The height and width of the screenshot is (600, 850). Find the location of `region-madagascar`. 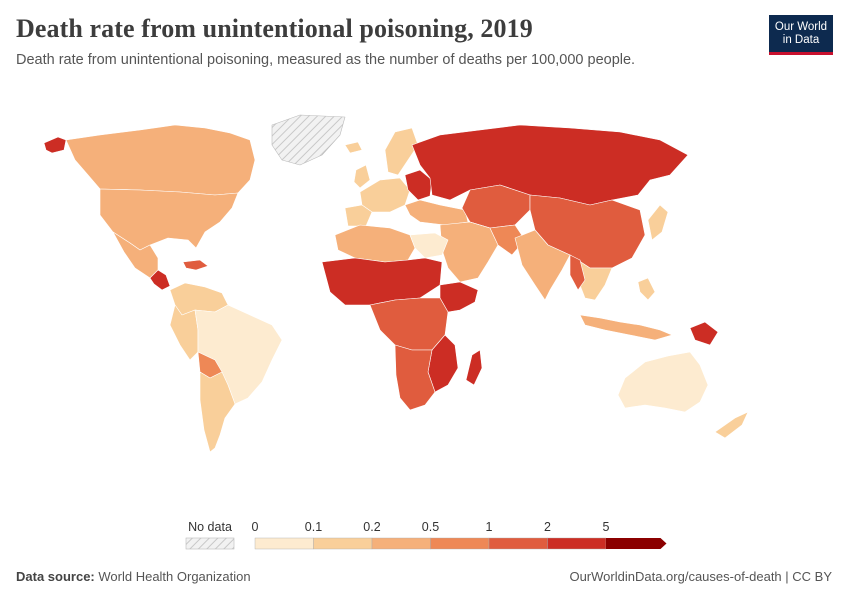

region-madagascar is located at coordinates (474, 367).